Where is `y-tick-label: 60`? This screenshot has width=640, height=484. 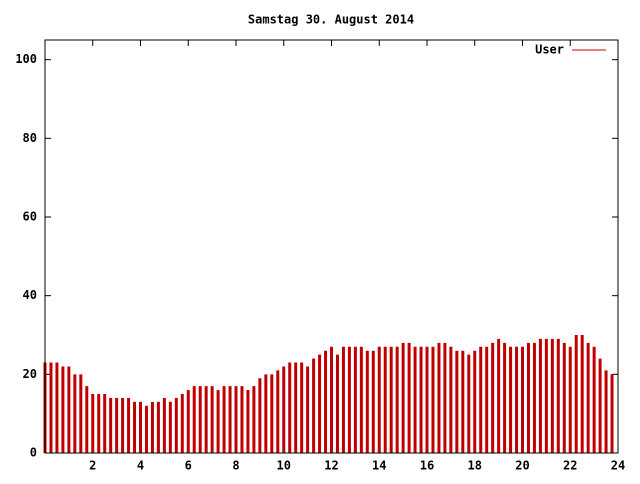
y-tick-label: 60 is located at coordinates (30, 217).